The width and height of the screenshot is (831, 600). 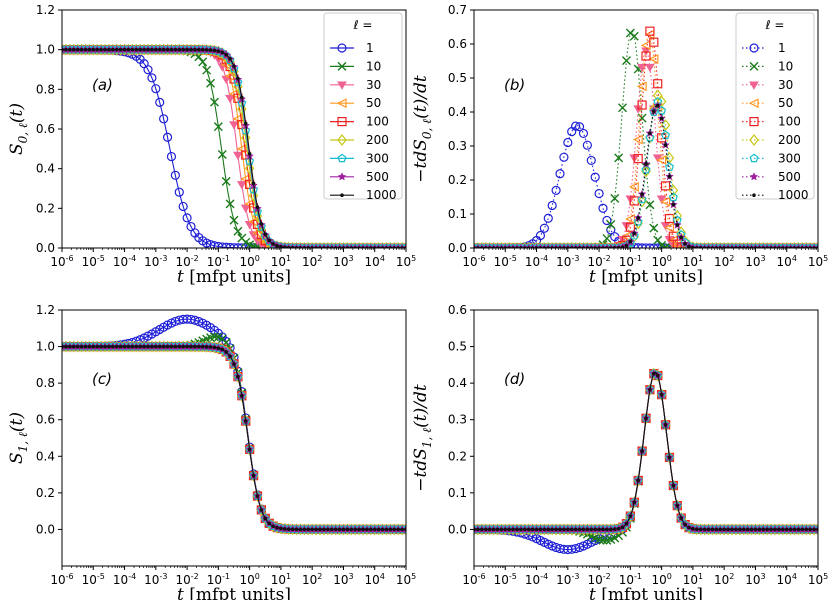 I want to click on legend-label-100: 100, so click(x=377, y=122).